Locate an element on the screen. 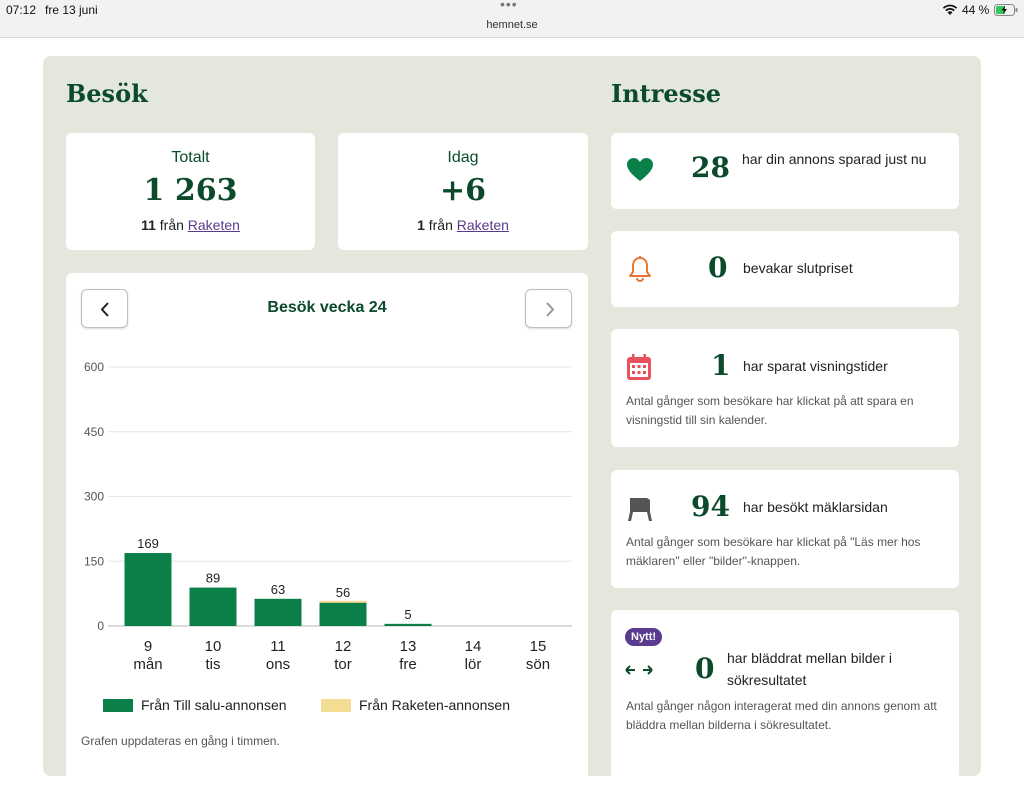 The width and height of the screenshot is (1024, 793). x-tick-weekday: fre is located at coordinates (408, 664).